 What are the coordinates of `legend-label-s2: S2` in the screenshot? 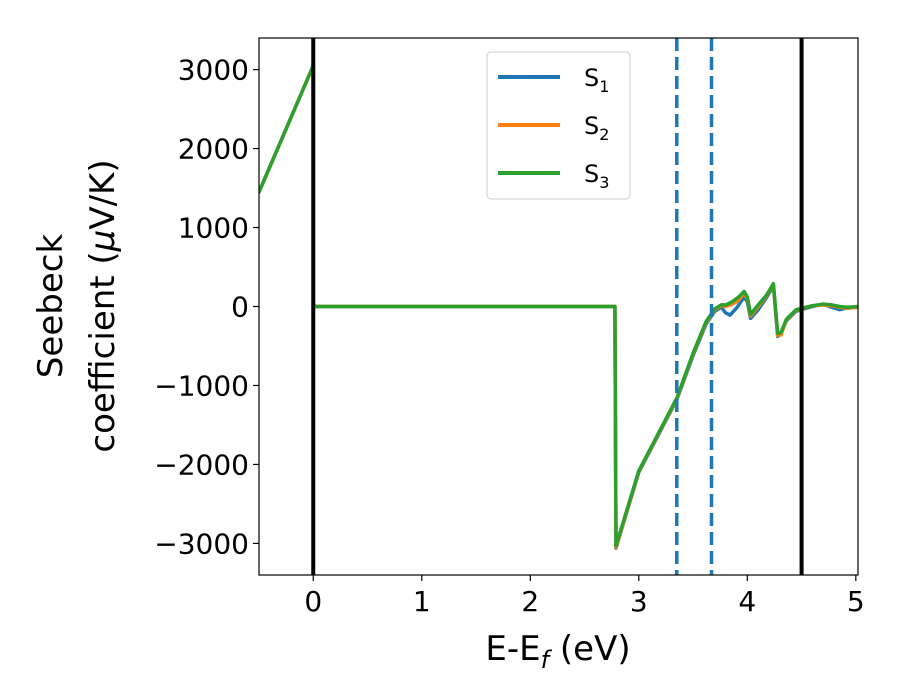 It's located at (596, 128).